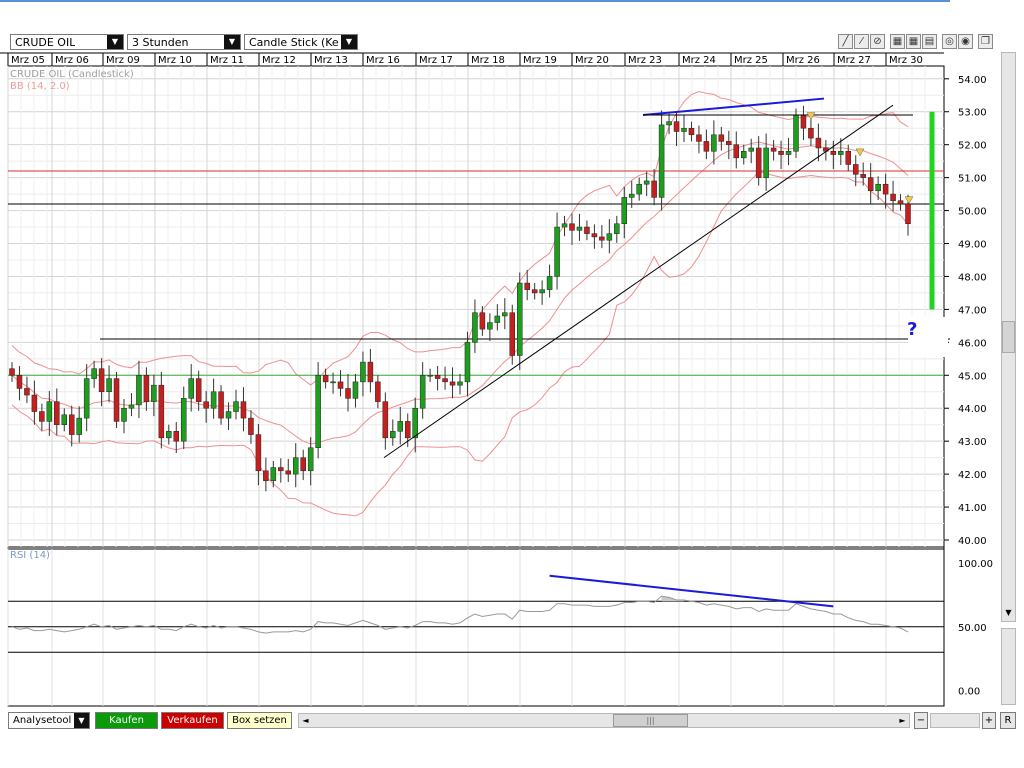 The width and height of the screenshot is (1024, 768). I want to click on print-icon: ◉, so click(965, 41).